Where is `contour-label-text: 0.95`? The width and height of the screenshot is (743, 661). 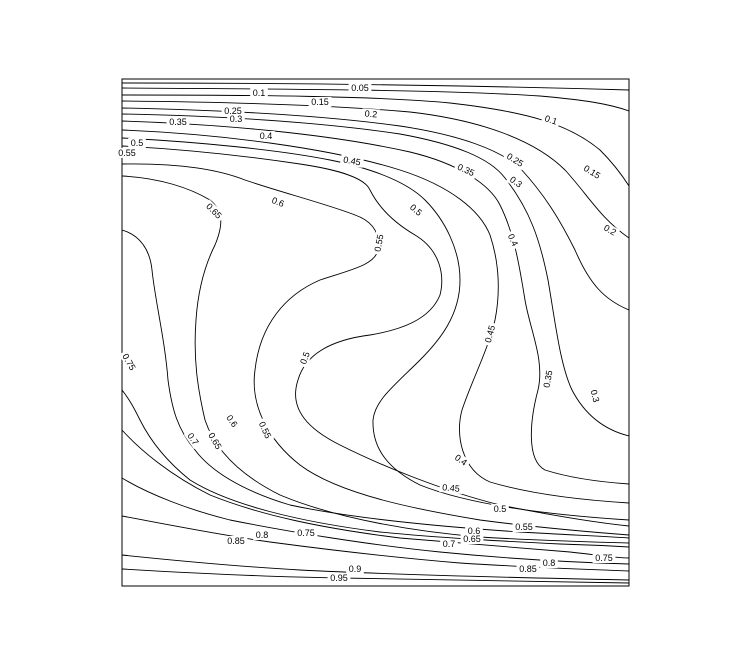 contour-label-text: 0.95 is located at coordinates (339, 578).